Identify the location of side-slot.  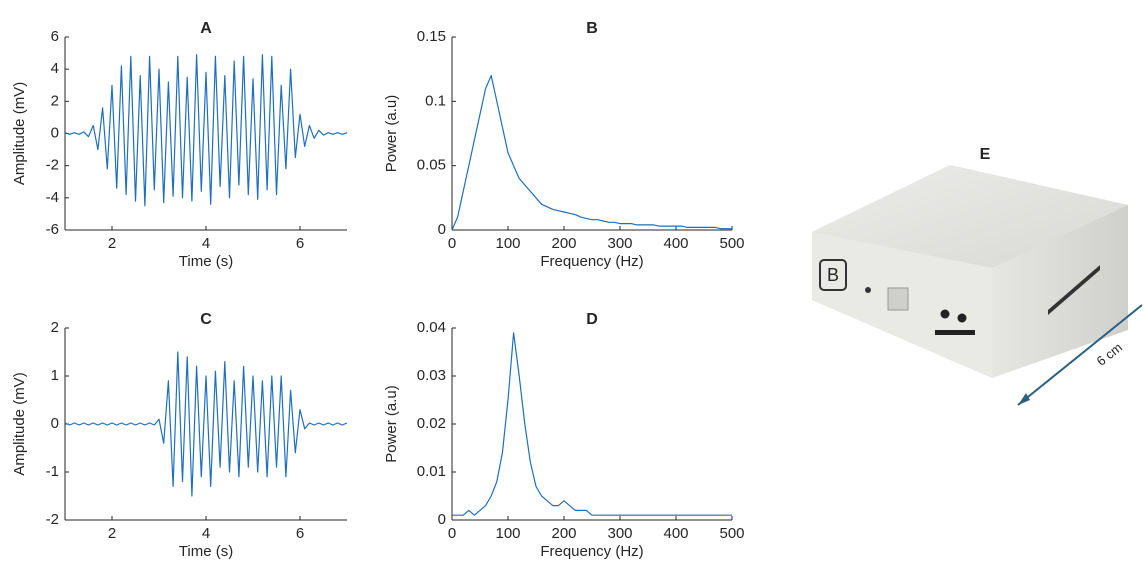
(1074, 290).